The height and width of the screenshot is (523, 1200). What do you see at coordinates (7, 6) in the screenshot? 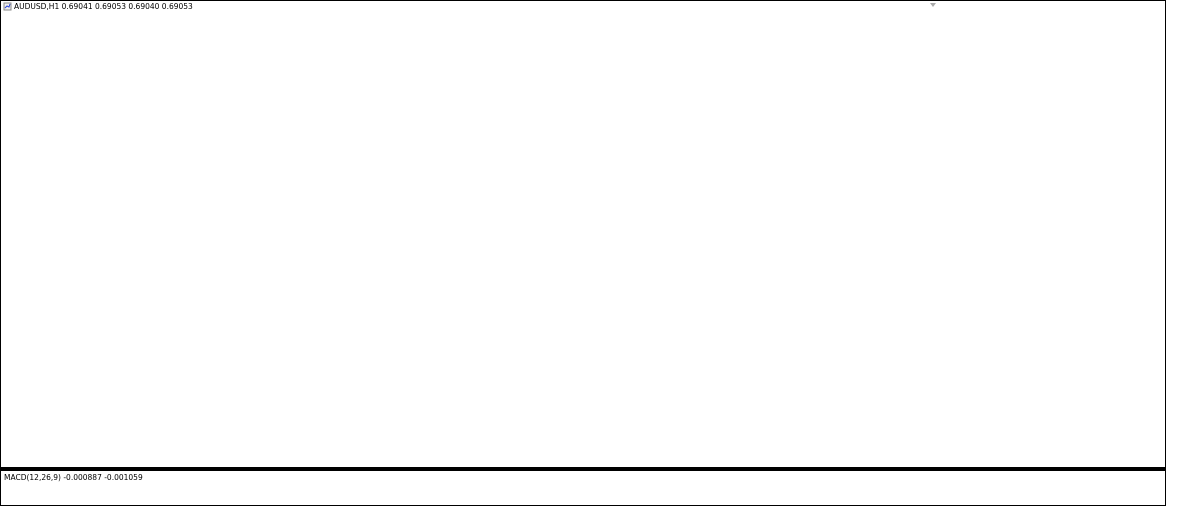
I see `symbol-icon-glyph` at bounding box center [7, 6].